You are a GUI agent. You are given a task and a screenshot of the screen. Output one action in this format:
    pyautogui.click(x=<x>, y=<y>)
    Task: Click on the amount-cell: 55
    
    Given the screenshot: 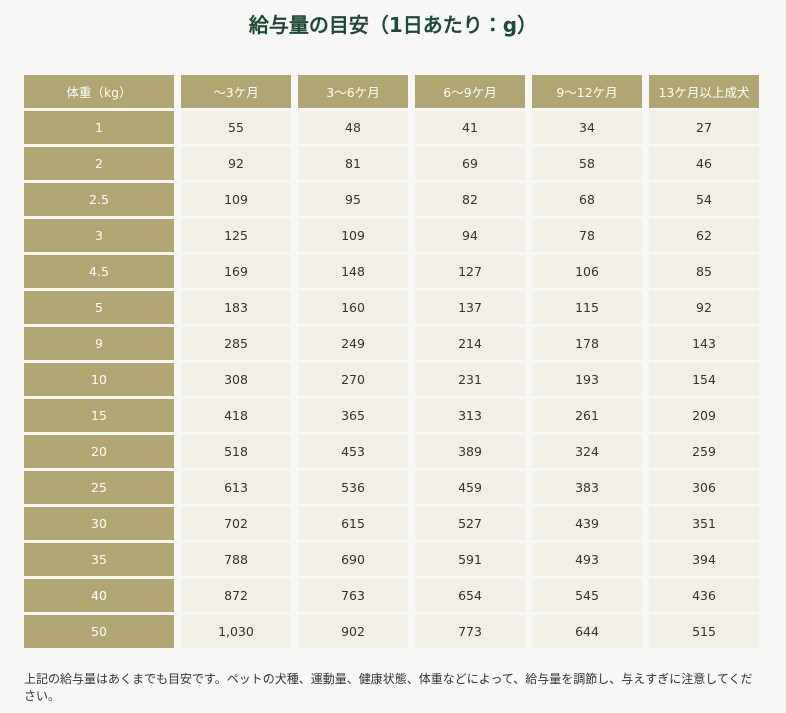 What is the action you would take?
    pyautogui.click(x=236, y=127)
    